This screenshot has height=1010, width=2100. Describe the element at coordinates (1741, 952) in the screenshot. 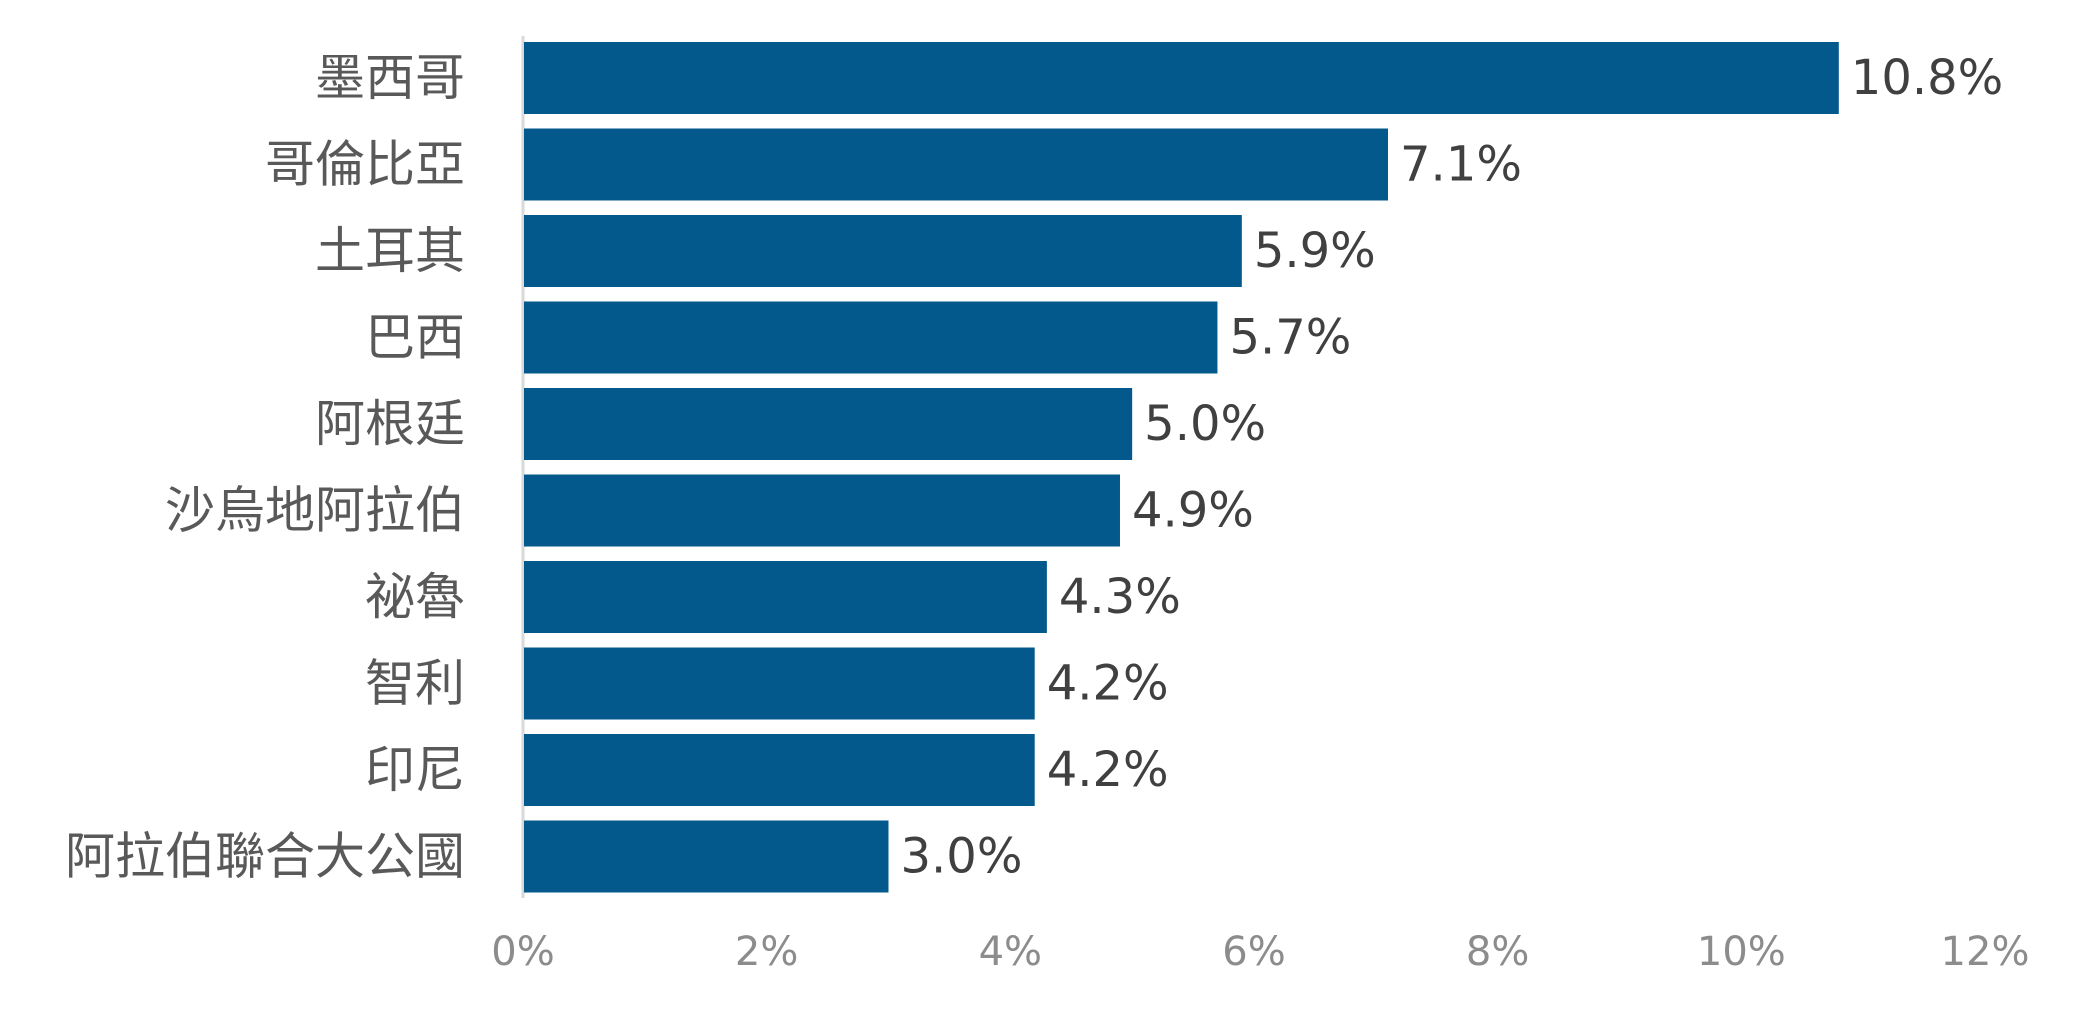

I see `x-tick-label: 10%` at that location.